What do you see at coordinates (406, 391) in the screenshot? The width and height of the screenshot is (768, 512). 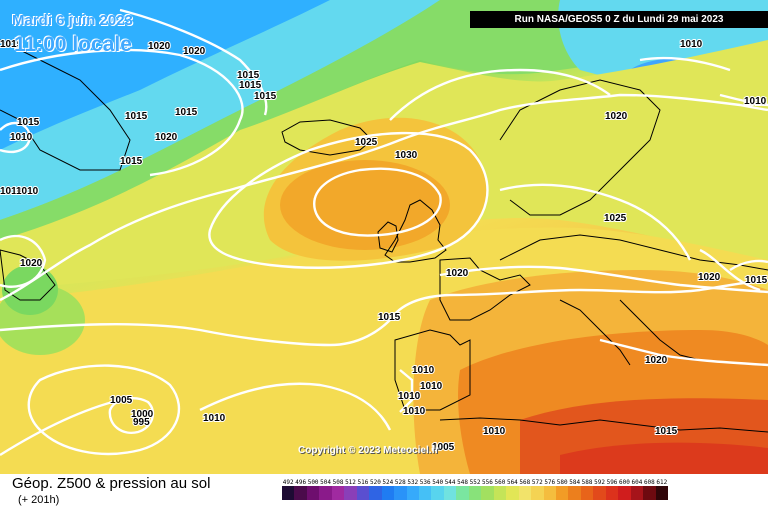 I see `isobar-1010-iberia` at bounding box center [406, 391].